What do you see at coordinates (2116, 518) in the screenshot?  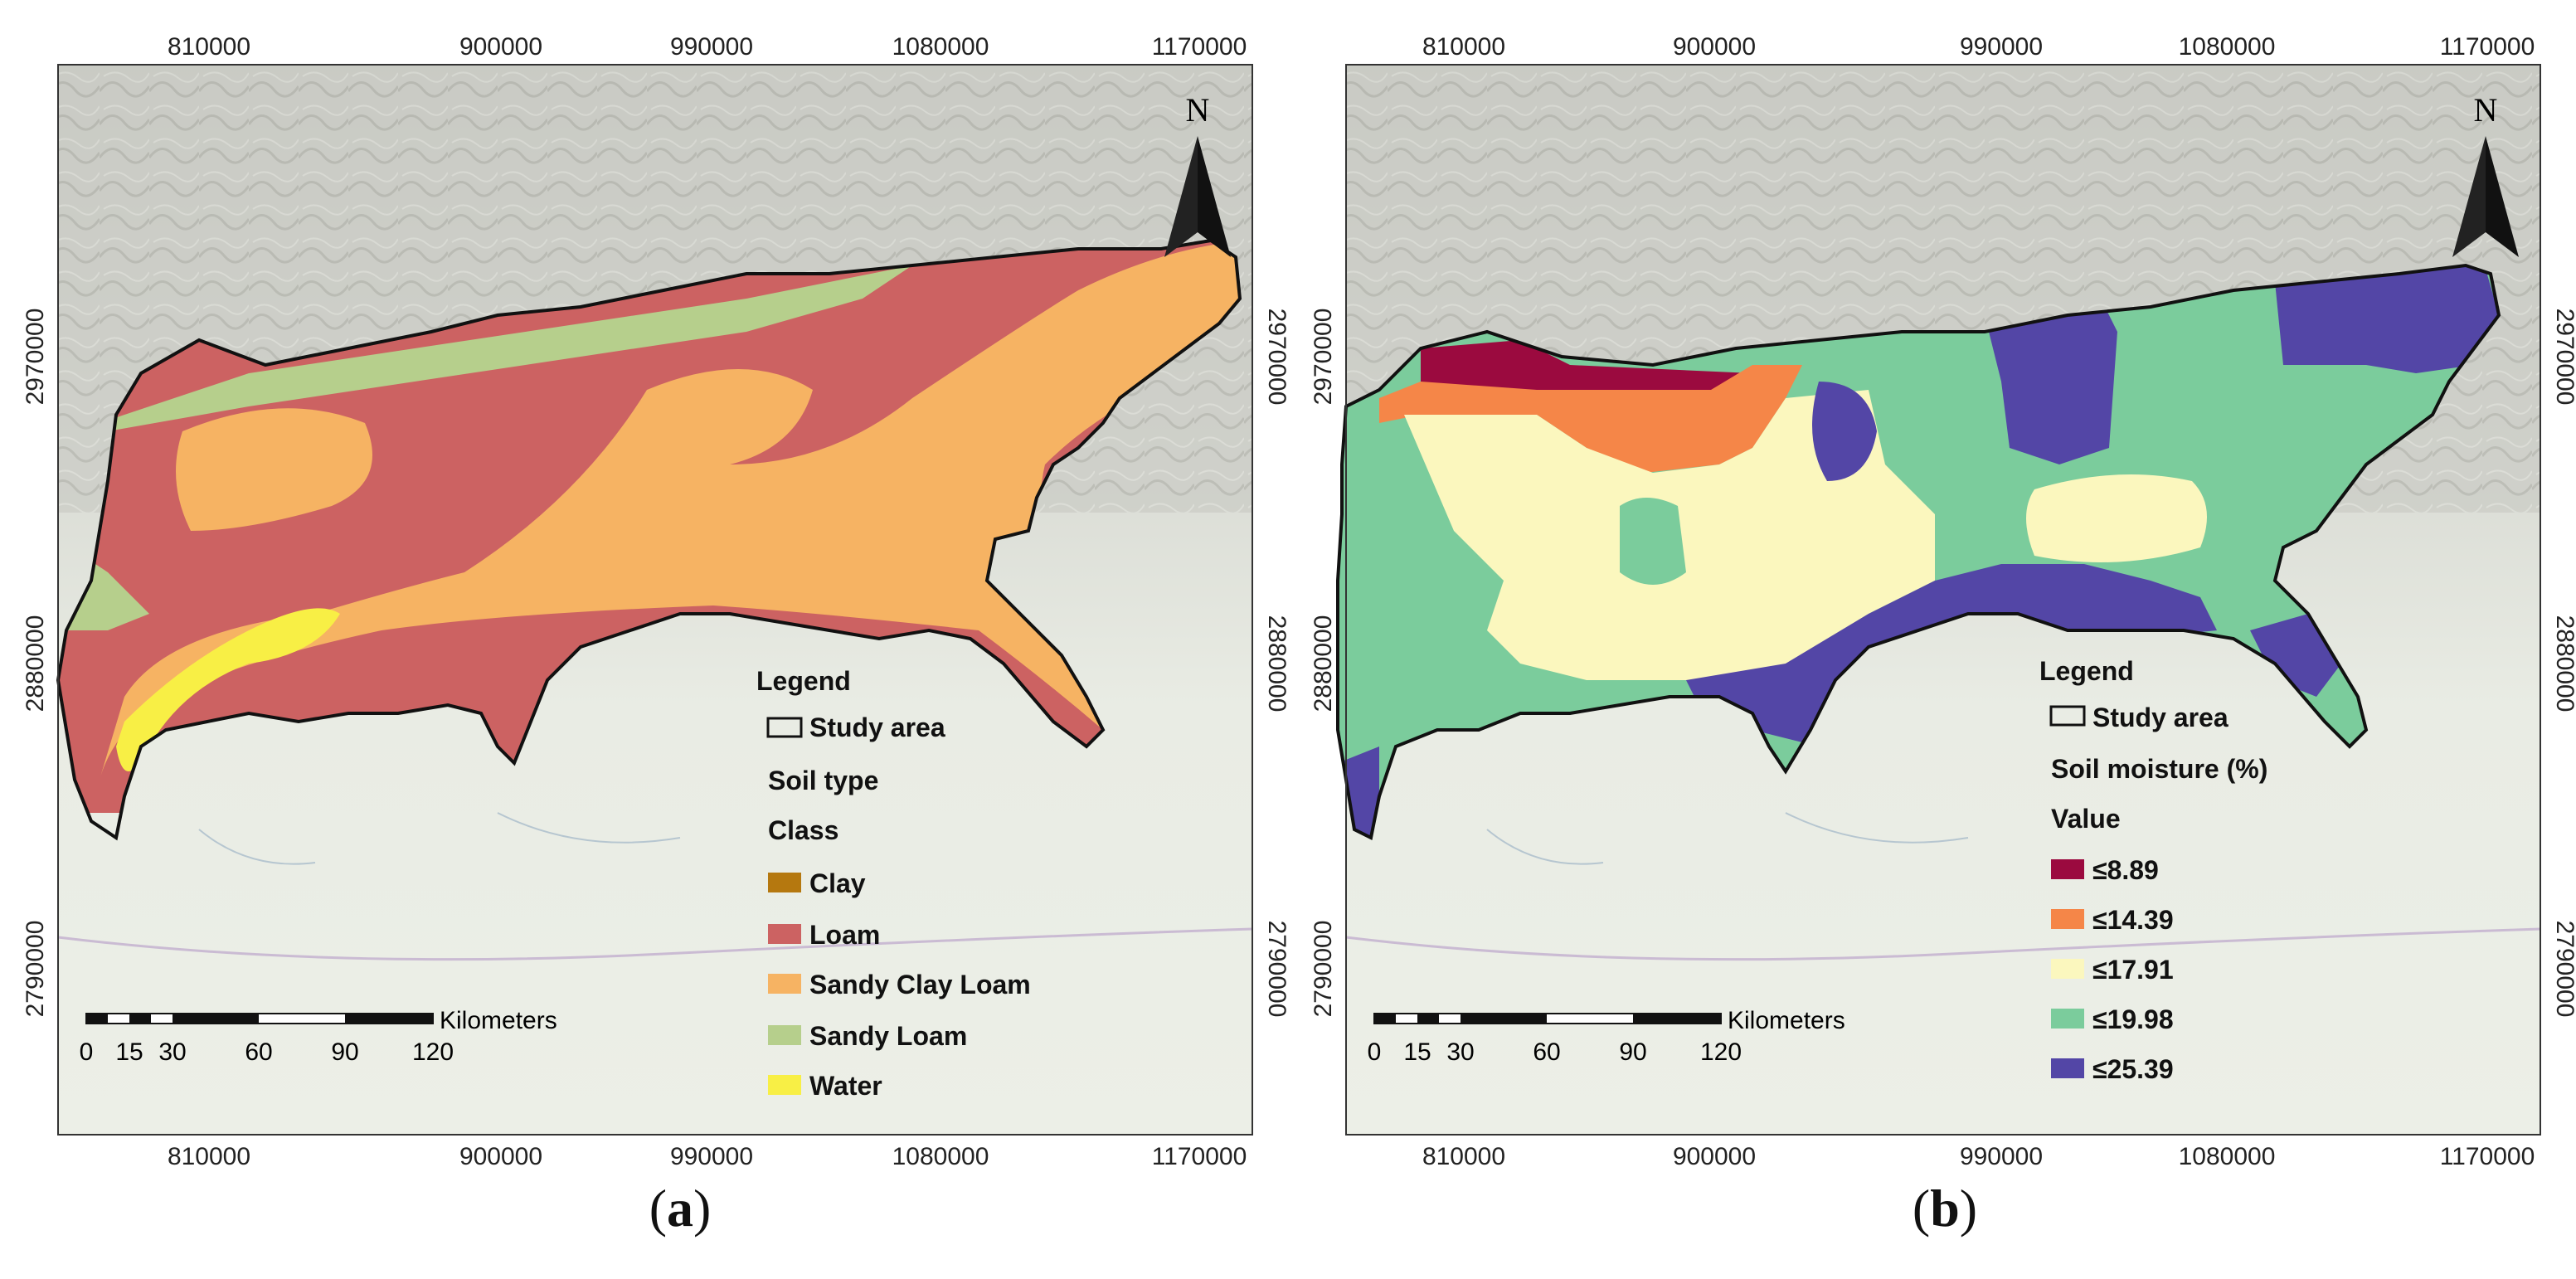 I see `moisture-17-91-east` at bounding box center [2116, 518].